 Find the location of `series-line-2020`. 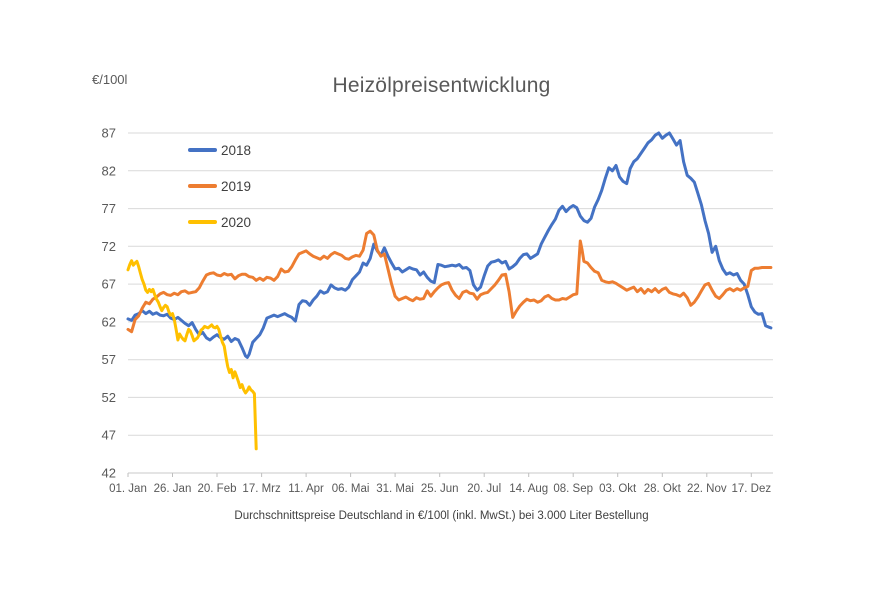

series-line-2020 is located at coordinates (192, 355).